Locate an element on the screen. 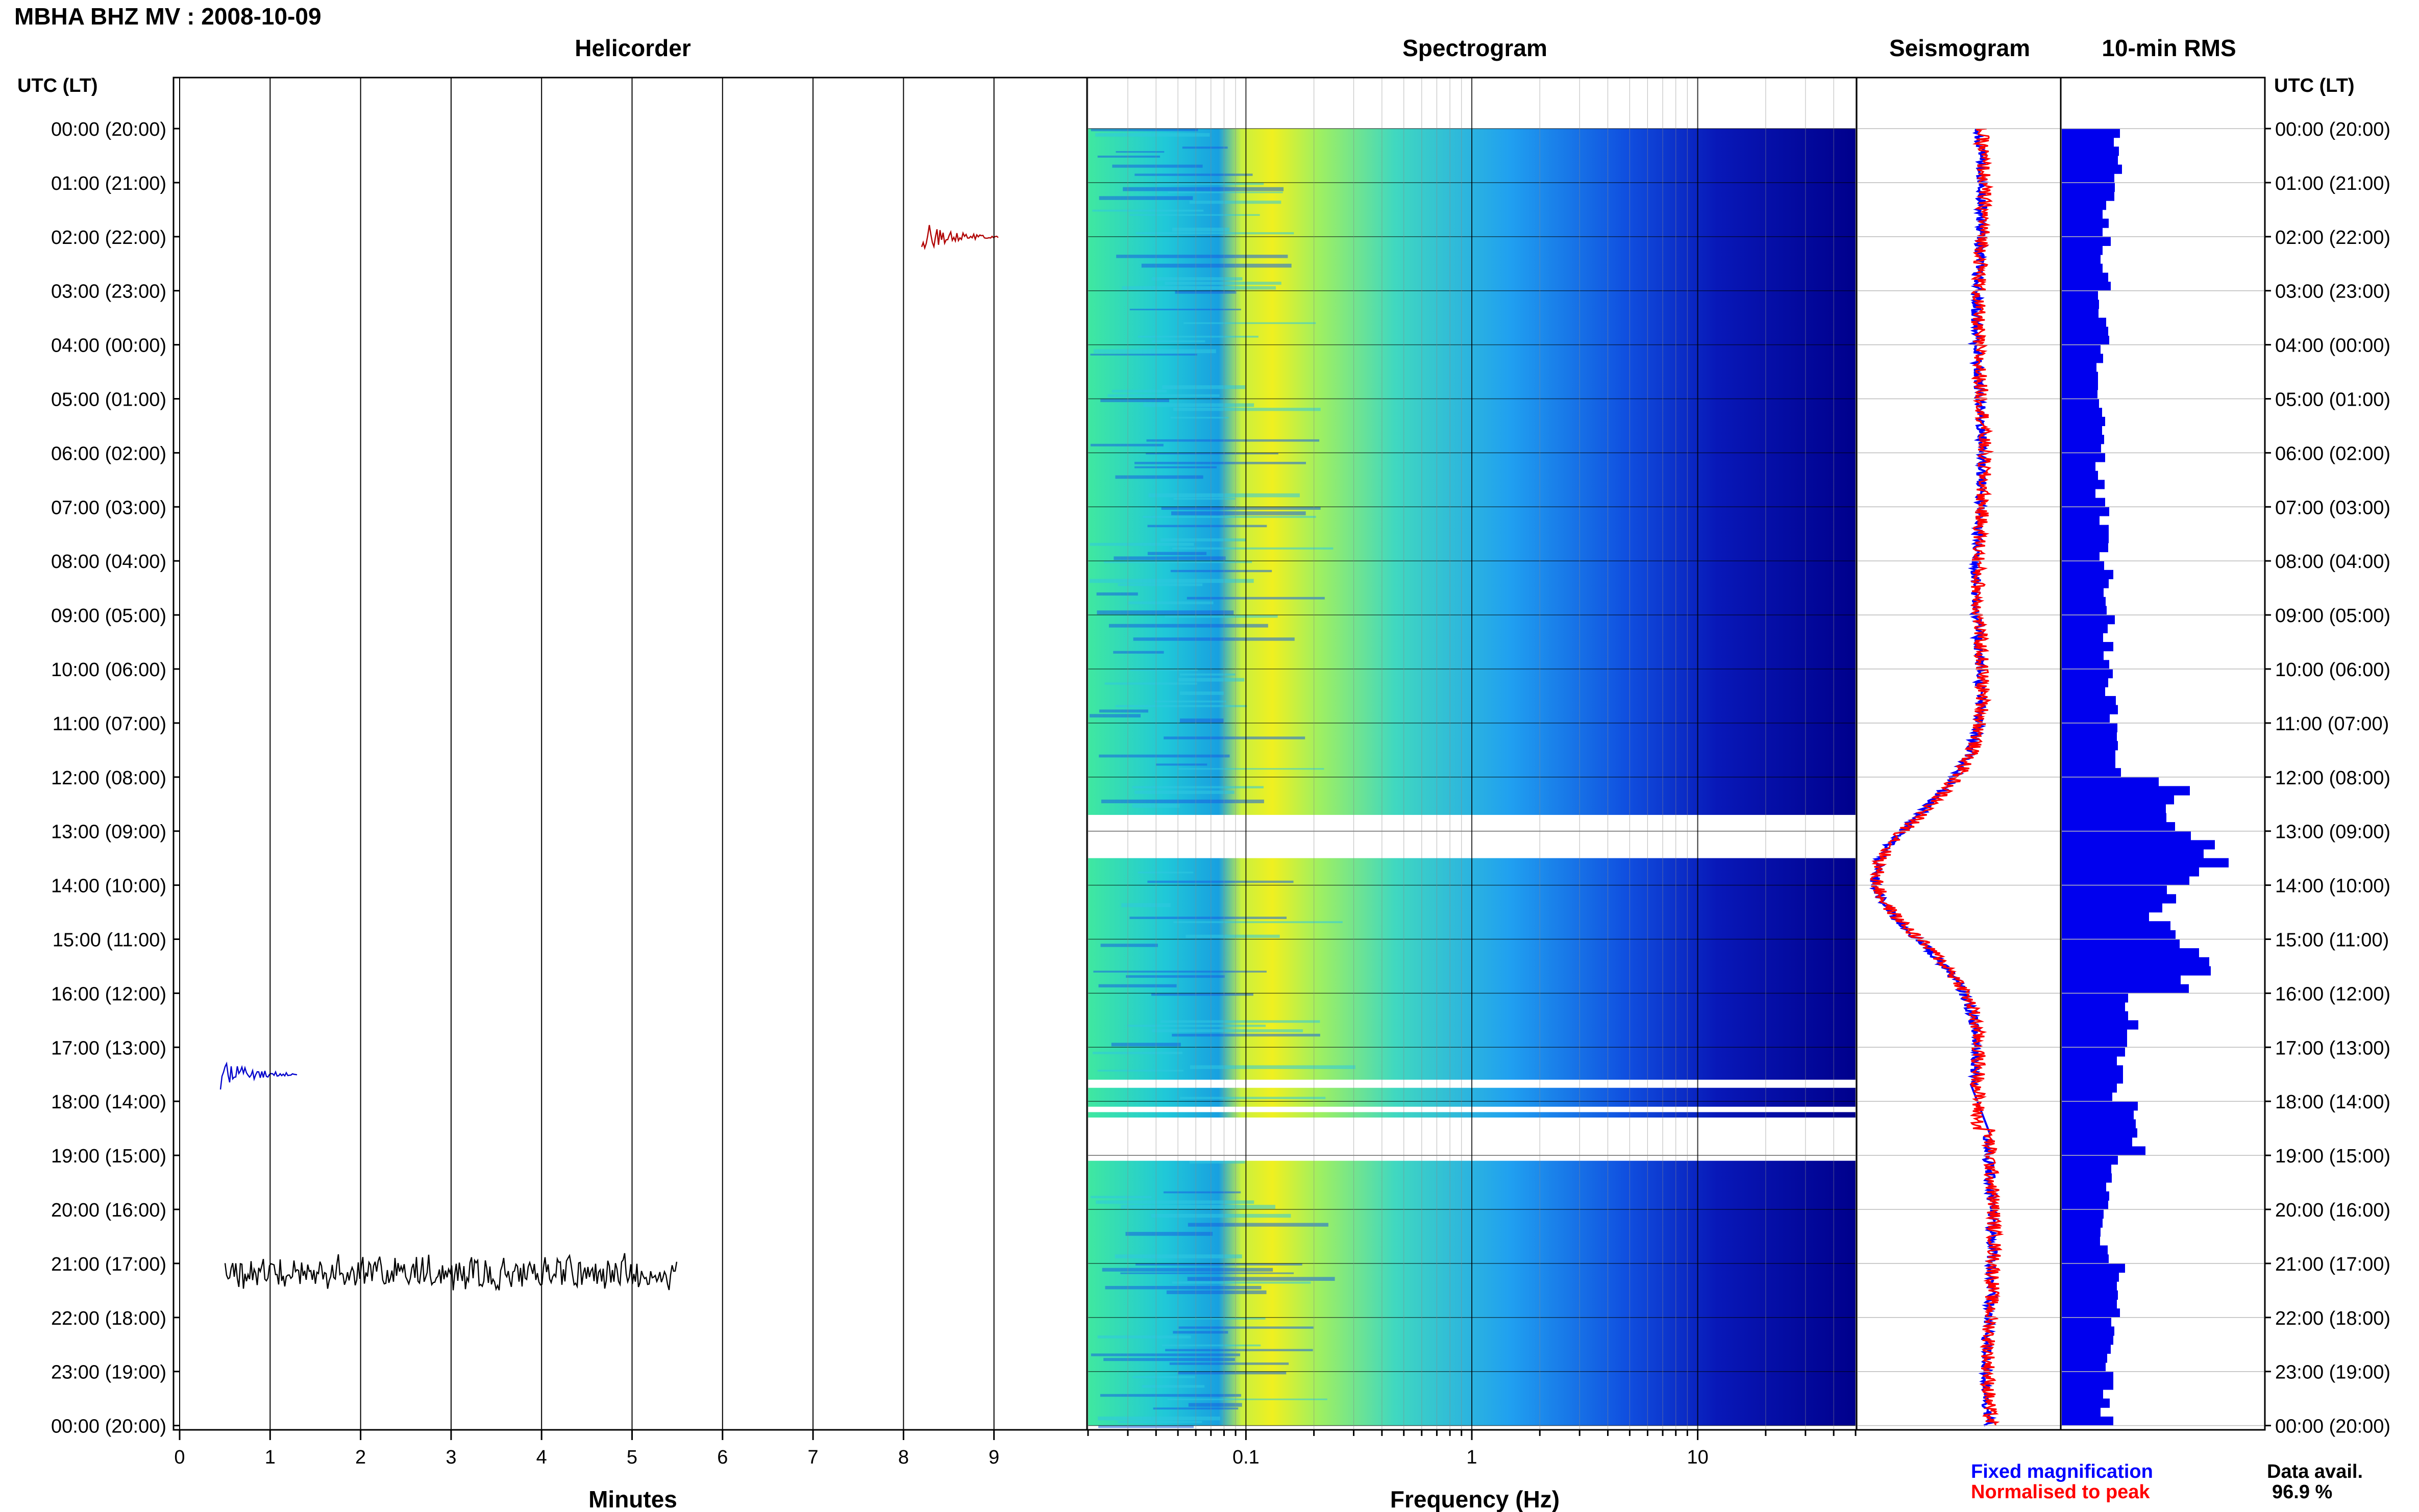 Image resolution: width=2419 pixels, height=1512 pixels. time-label-right: 11:00 (07:00) is located at coordinates (2332, 724).